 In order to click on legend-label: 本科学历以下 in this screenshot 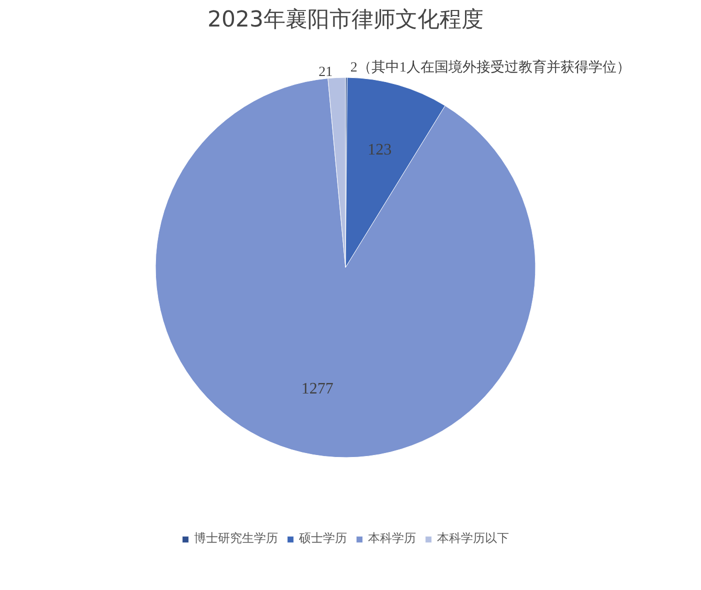, I will do `click(473, 538)`.